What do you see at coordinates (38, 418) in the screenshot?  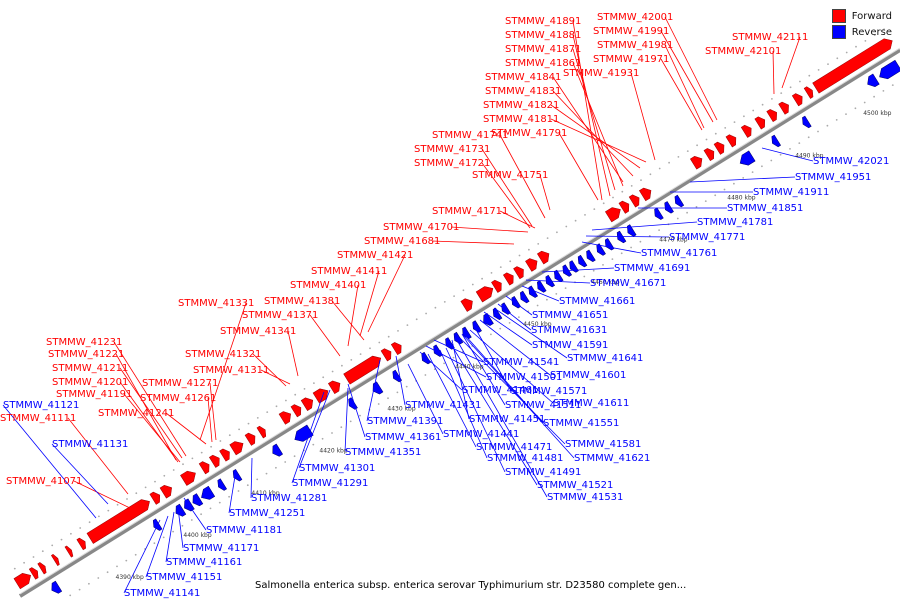 I see `forward-gene-label: STMMW_41111` at bounding box center [38, 418].